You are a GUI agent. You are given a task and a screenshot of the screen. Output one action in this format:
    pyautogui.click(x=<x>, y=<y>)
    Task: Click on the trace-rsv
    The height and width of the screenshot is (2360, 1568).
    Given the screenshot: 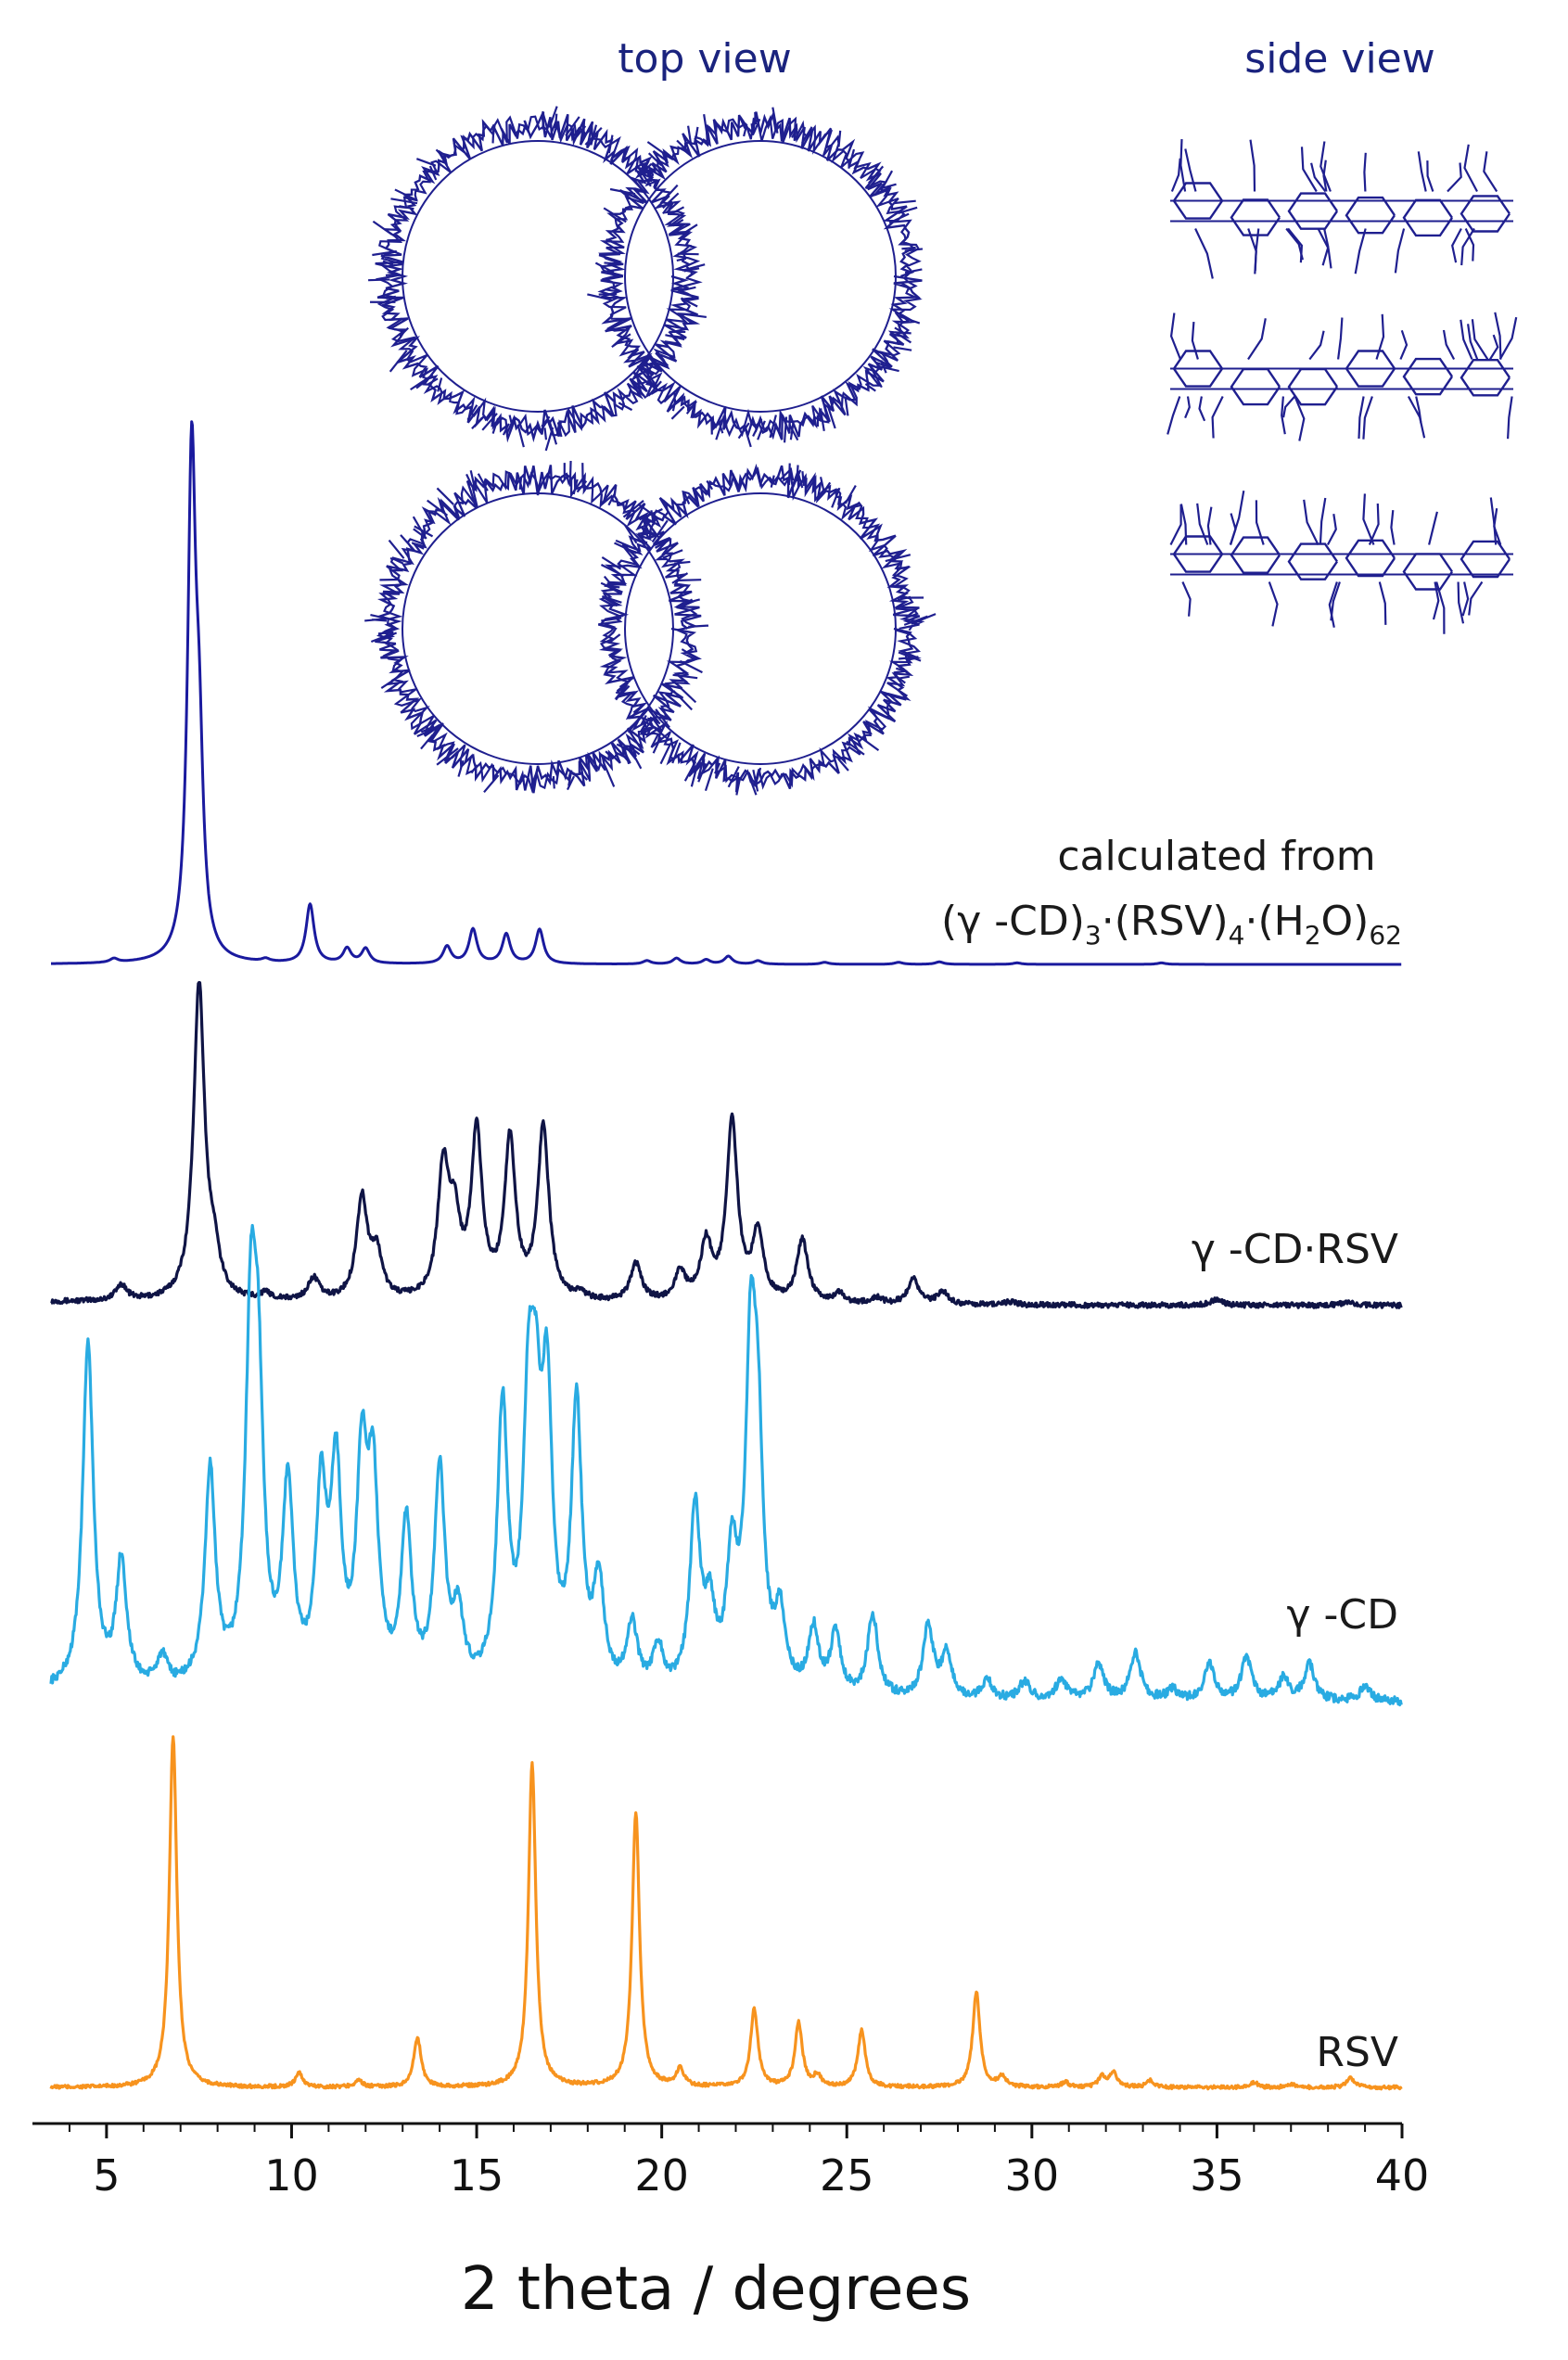 What is the action you would take?
    pyautogui.click(x=726, y=1913)
    